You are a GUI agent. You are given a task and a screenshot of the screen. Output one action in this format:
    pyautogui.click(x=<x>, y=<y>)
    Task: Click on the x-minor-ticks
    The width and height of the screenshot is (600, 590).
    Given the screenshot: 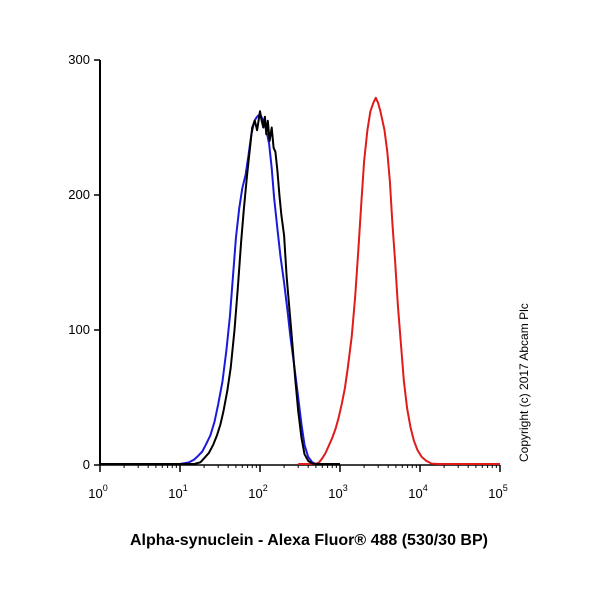 What is the action you would take?
    pyautogui.click(x=310, y=466)
    